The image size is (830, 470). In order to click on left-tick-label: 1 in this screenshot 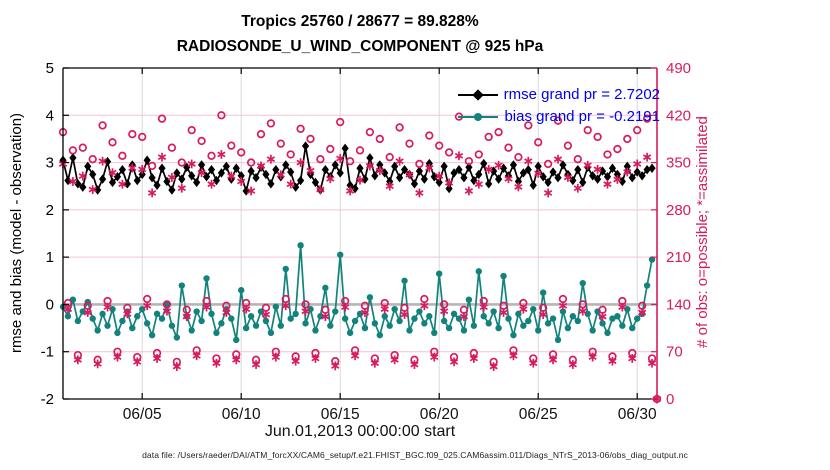, I will do `click(50, 257)`.